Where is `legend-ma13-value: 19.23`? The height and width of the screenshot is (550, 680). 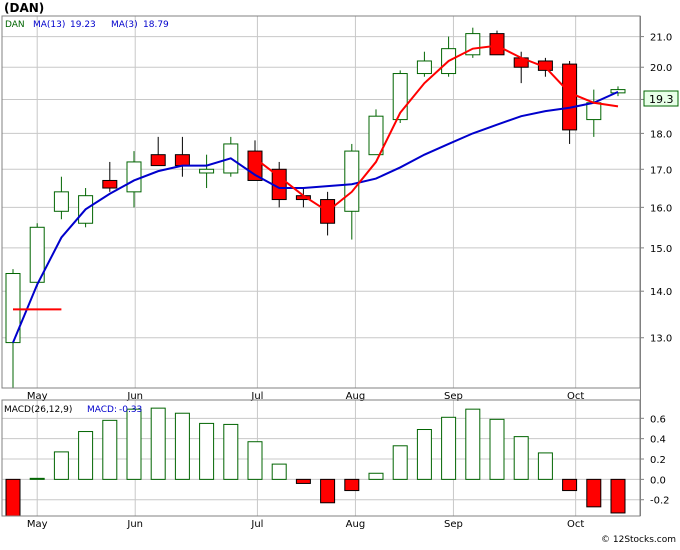 legend-ma13-value: 19.23 is located at coordinates (83, 25).